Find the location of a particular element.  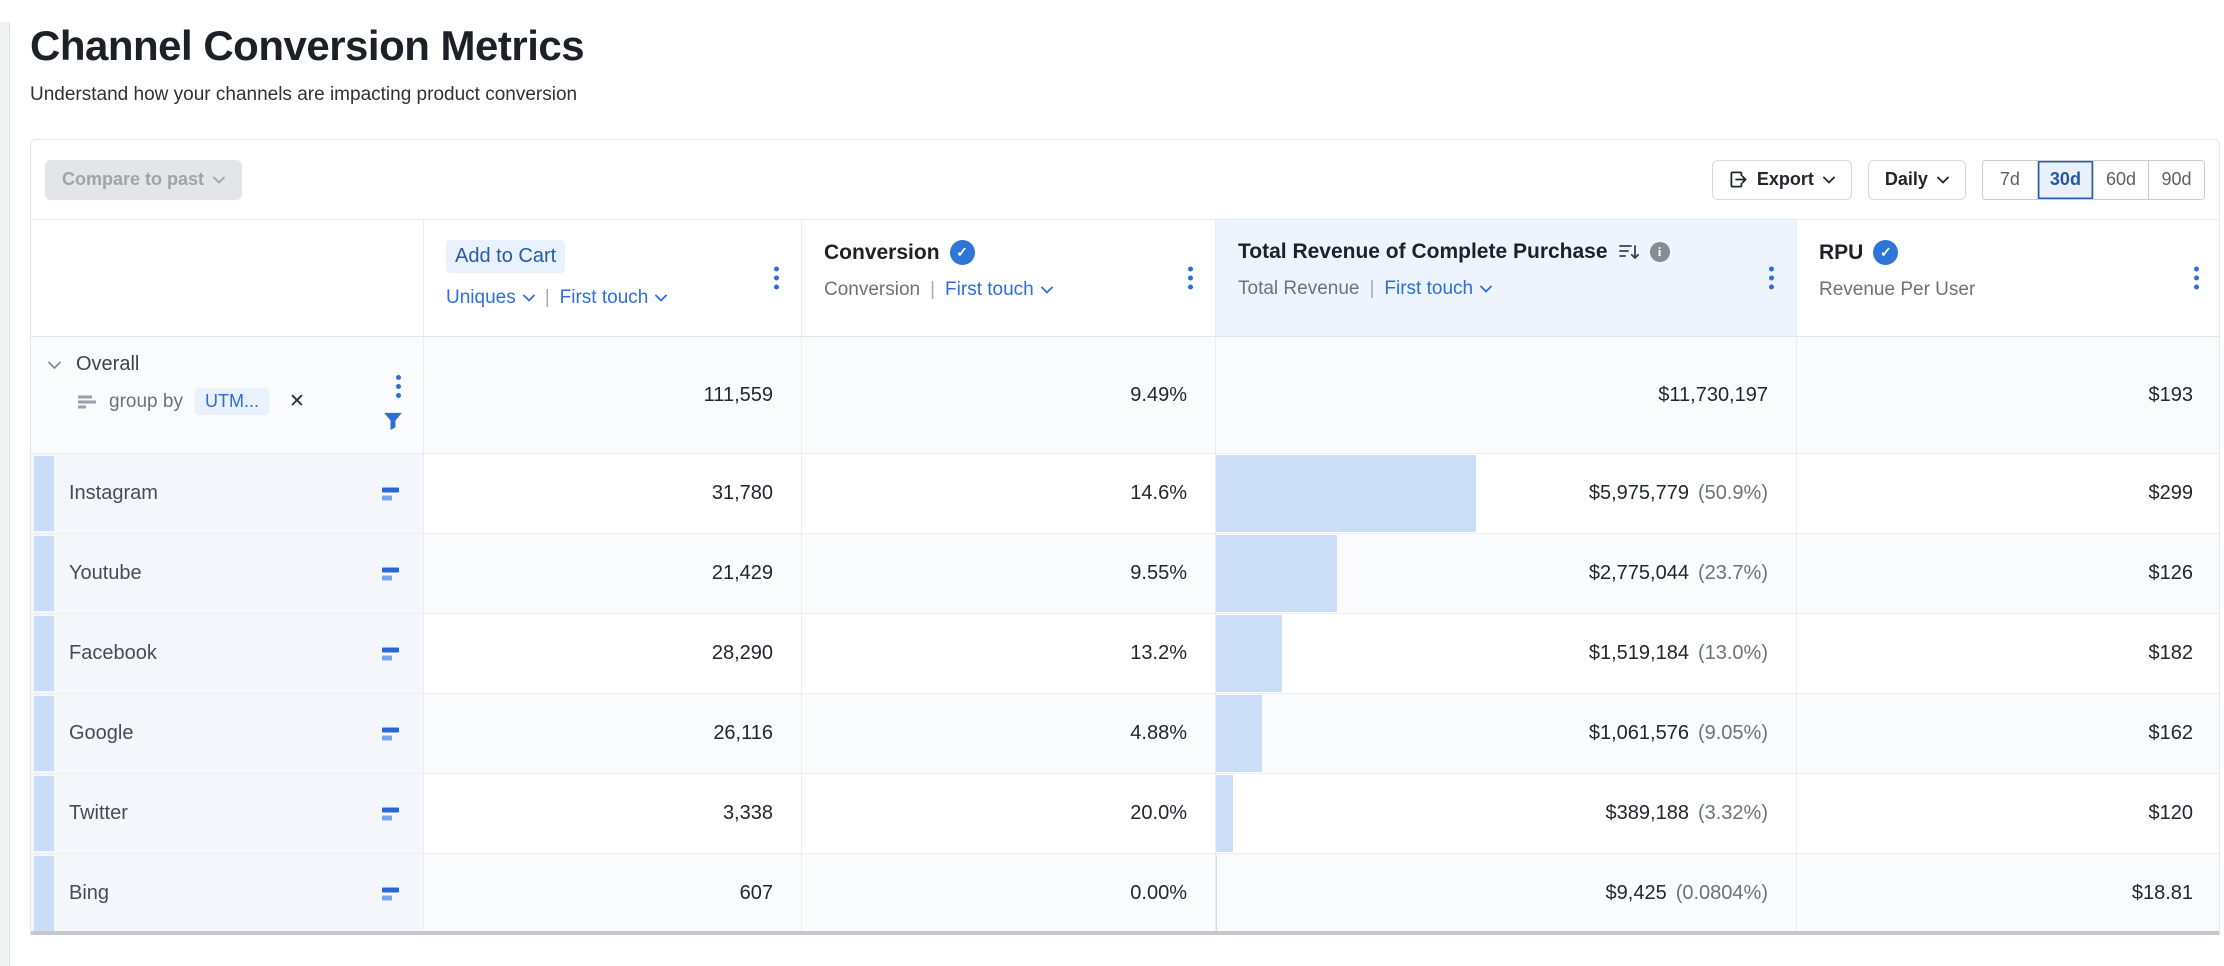

channel-label-cell: Youtube is located at coordinates (227, 574).